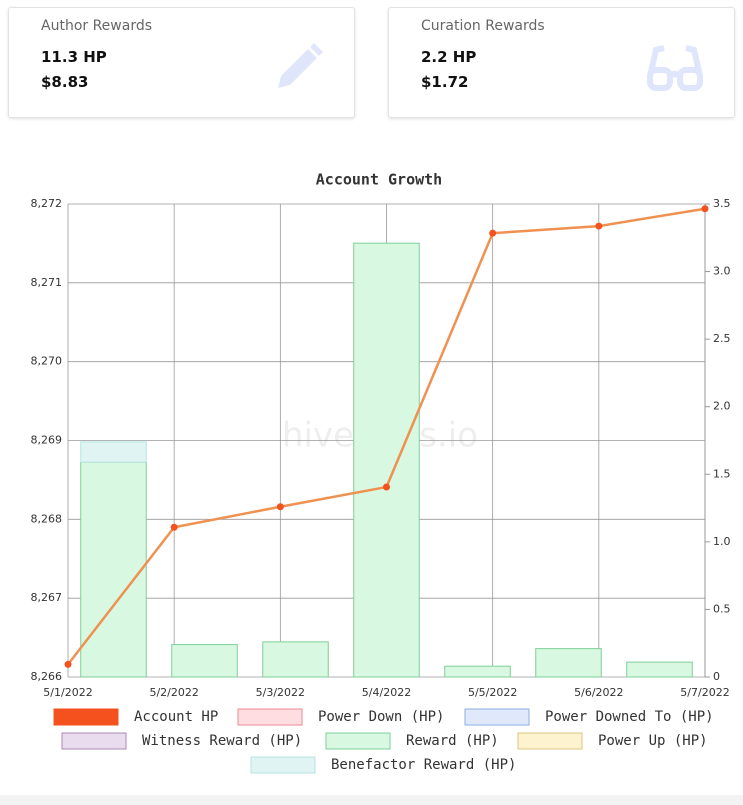 The width and height of the screenshot is (743, 805). What do you see at coordinates (222, 741) in the screenshot?
I see `legend-label: Witness Reward (HP)` at bounding box center [222, 741].